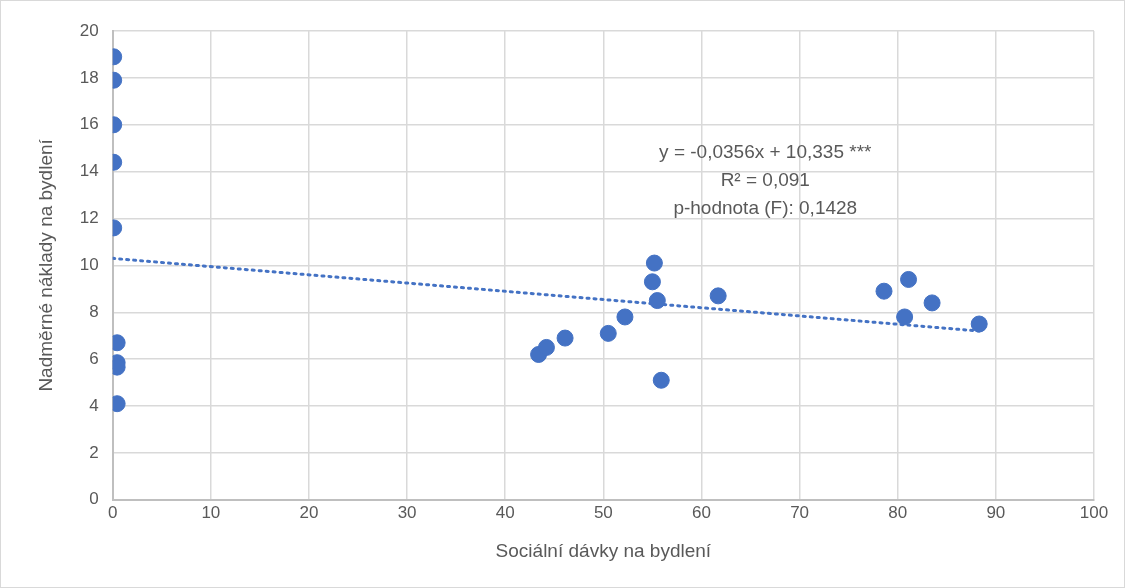 The width and height of the screenshot is (1125, 588). I want to click on x-tick-label: 10, so click(211, 512).